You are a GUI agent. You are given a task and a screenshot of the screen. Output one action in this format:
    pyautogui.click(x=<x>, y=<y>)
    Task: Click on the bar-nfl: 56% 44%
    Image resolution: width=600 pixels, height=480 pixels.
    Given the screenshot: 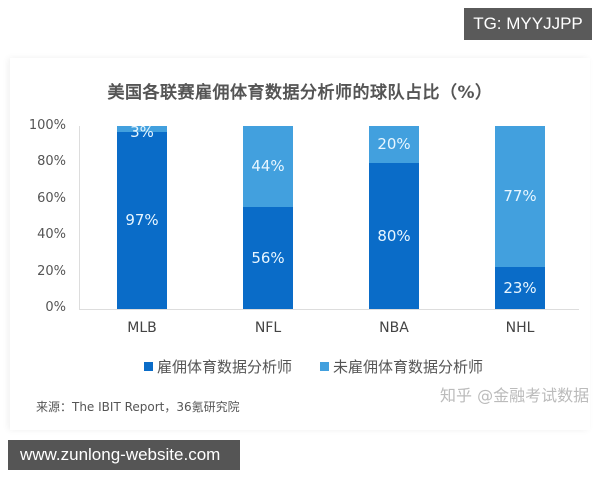 What is the action you would take?
    pyautogui.click(x=268, y=217)
    